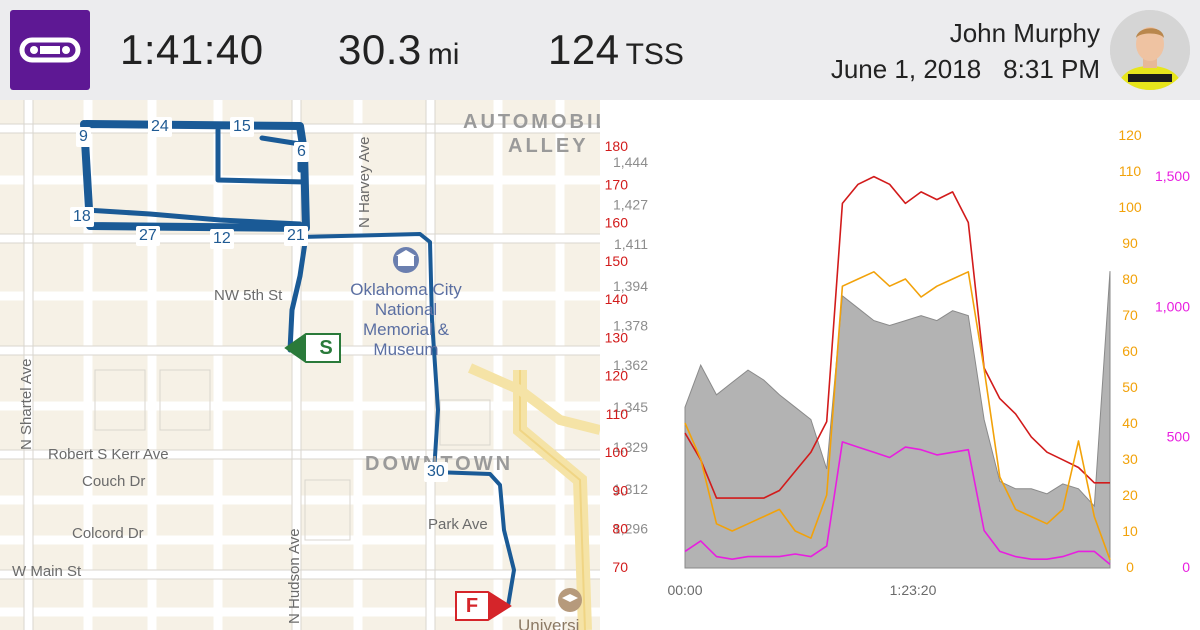 This screenshot has height=630, width=1200. Describe the element at coordinates (617, 337) in the screenshot. I see `heart-rate-tick-label: 130` at that location.